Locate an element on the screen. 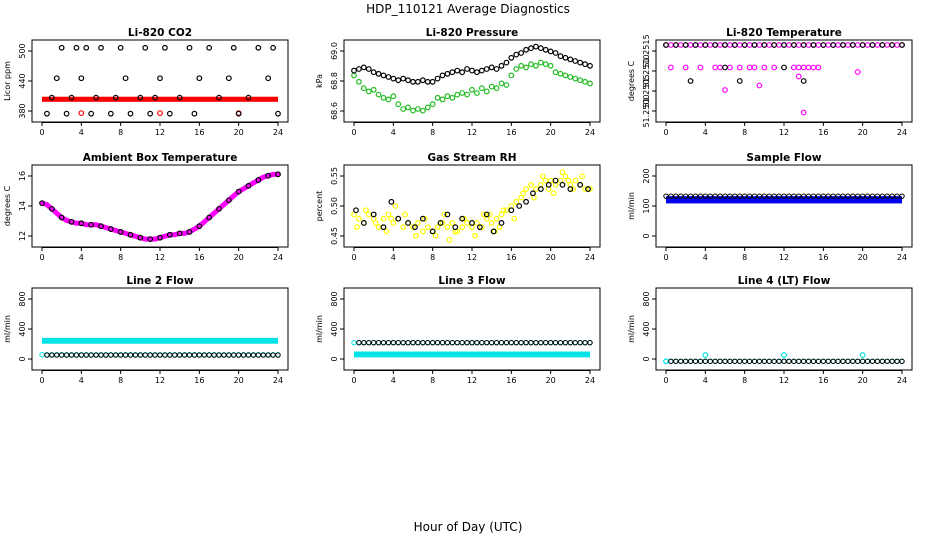 This screenshot has height=540, width=936. x-tick-label: 16 is located at coordinates (823, 380).